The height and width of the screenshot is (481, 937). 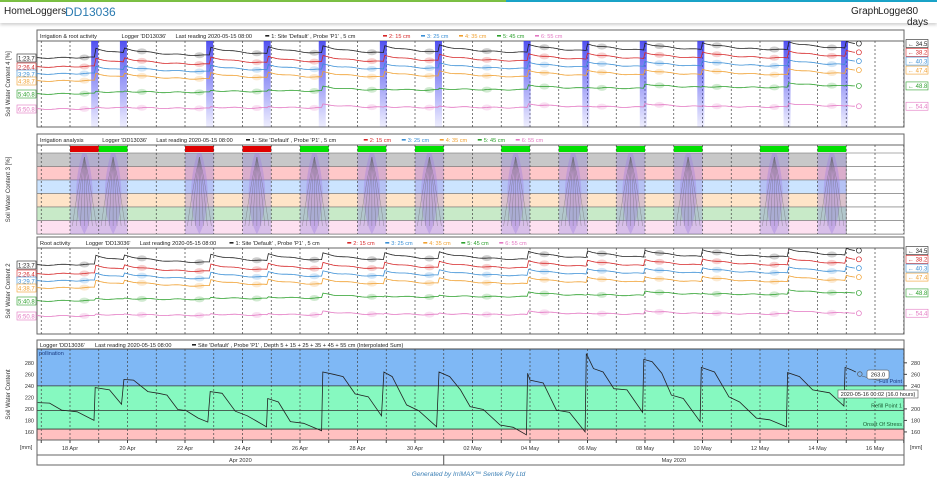 What do you see at coordinates (300, 449) in the screenshot?
I see `sum-panel-xtick-label: 26 Apr` at bounding box center [300, 449].